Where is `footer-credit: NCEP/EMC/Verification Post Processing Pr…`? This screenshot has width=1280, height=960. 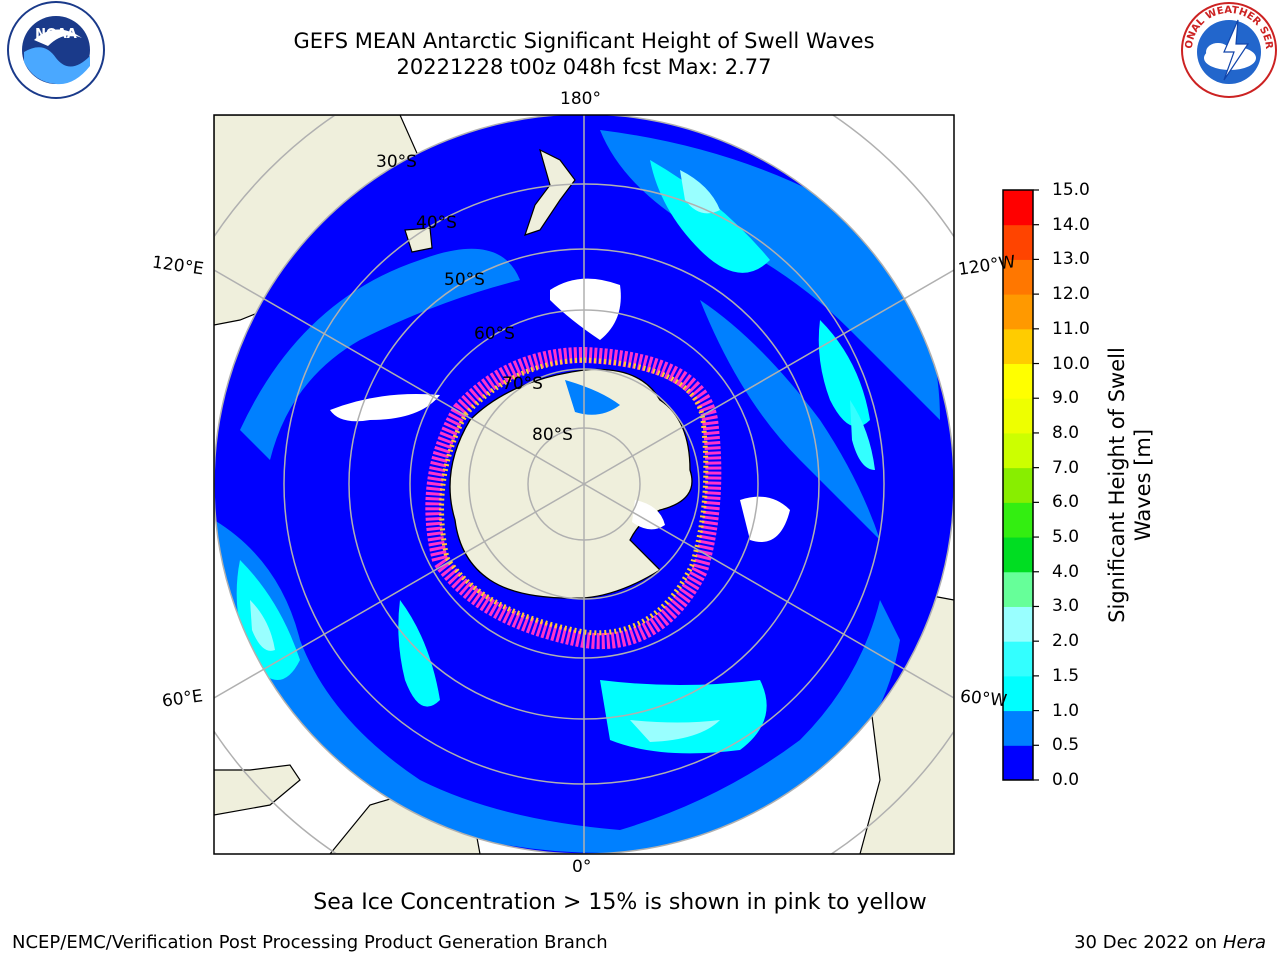 footer-credit: NCEP/EMC/Verification Post Processing Pr… is located at coordinates (310, 942).